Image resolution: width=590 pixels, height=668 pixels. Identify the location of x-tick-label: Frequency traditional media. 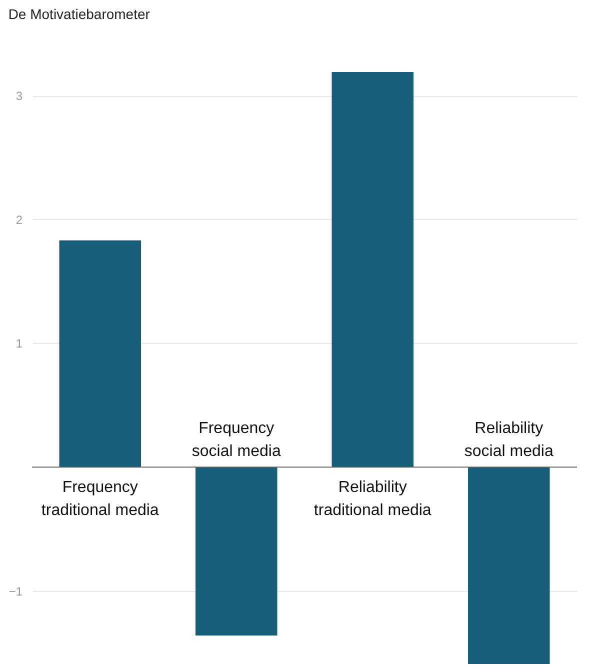
(100, 499).